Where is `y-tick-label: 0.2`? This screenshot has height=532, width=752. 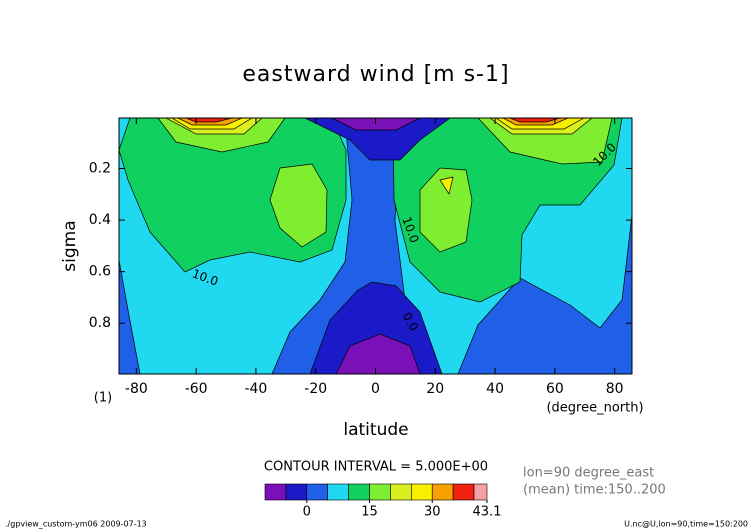
y-tick-label: 0.2 is located at coordinates (100, 169).